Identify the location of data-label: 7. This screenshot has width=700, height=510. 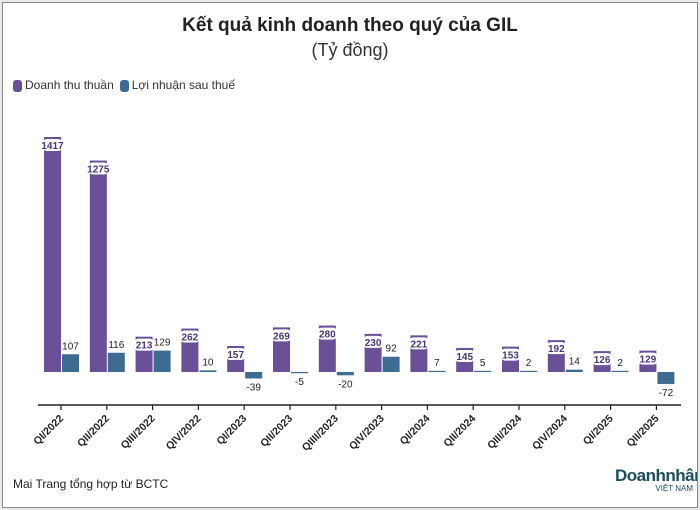
(437, 363).